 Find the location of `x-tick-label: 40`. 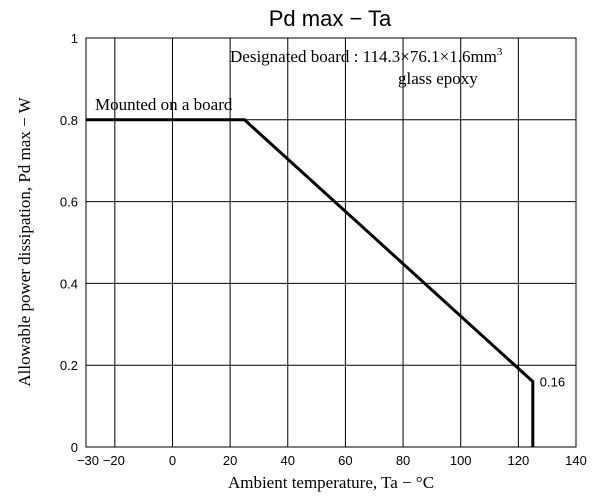

x-tick-label: 40 is located at coordinates (288, 460).